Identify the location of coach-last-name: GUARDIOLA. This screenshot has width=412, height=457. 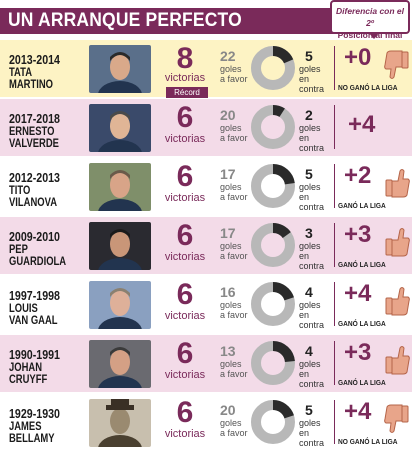
(38, 262).